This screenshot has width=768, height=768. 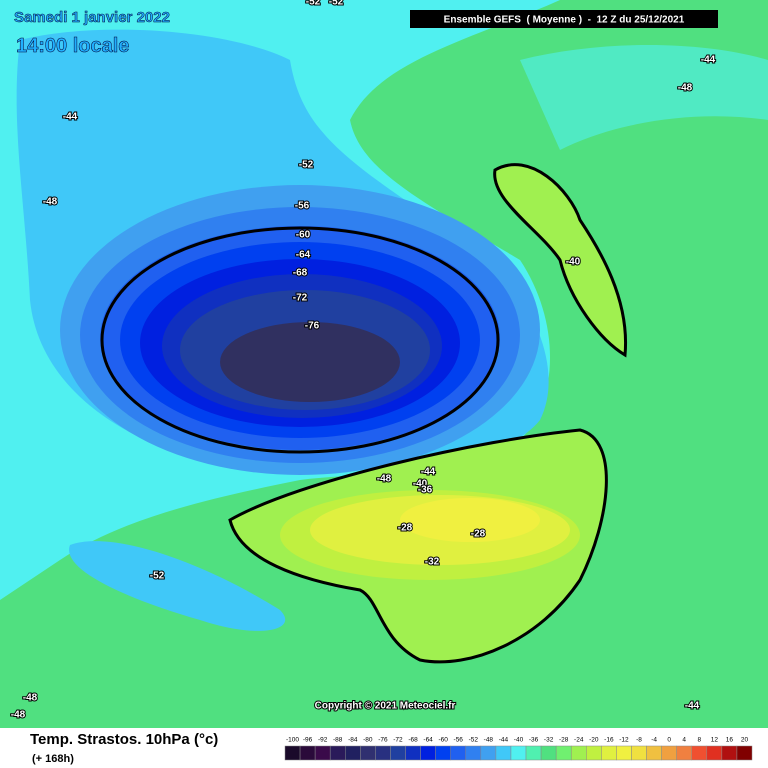 I want to click on copyright: Copyright © 2021 Meteociel.fr, so click(x=385, y=706).